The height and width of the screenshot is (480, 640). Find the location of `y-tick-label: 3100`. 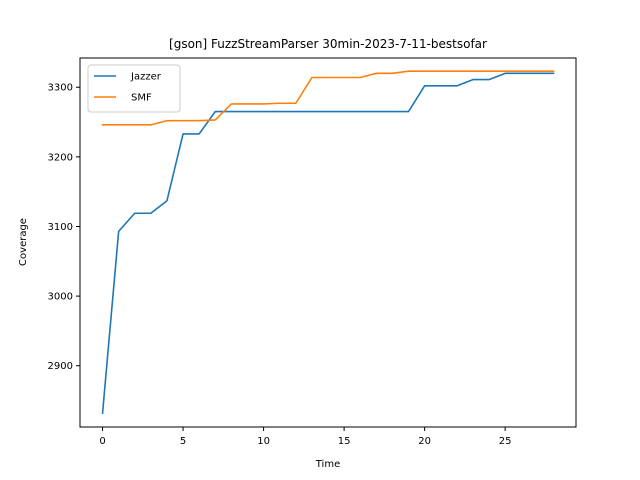

y-tick-label: 3100 is located at coordinates (60, 227).